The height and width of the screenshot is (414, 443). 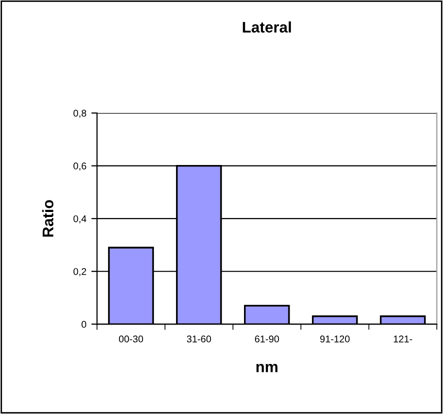 What do you see at coordinates (266, 27) in the screenshot?
I see `chart-title: Lateral` at bounding box center [266, 27].